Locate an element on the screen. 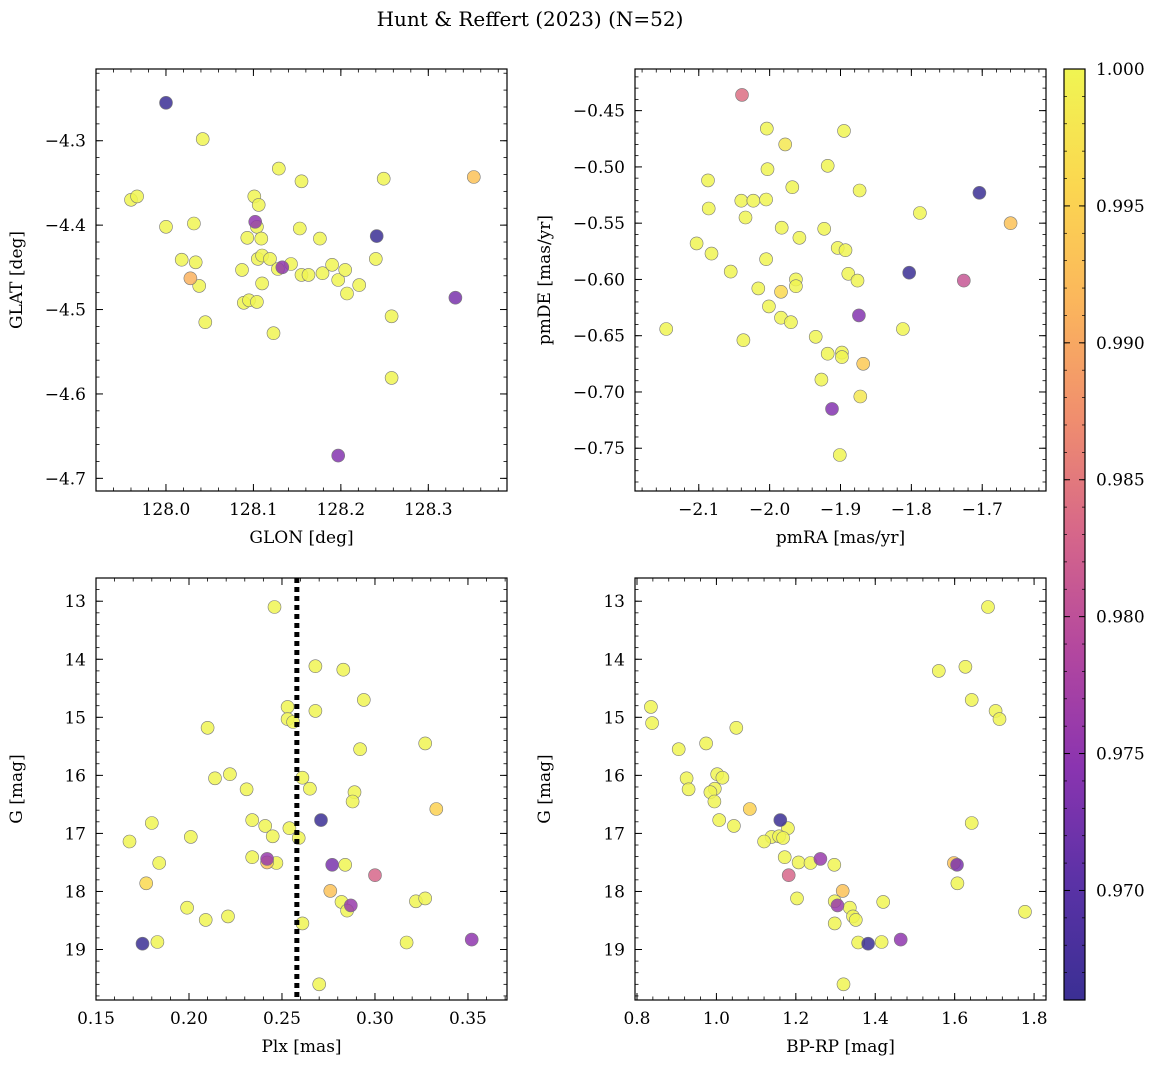 This screenshot has width=1161, height=1068. y-tick-label: 13 is located at coordinates (614, 602).